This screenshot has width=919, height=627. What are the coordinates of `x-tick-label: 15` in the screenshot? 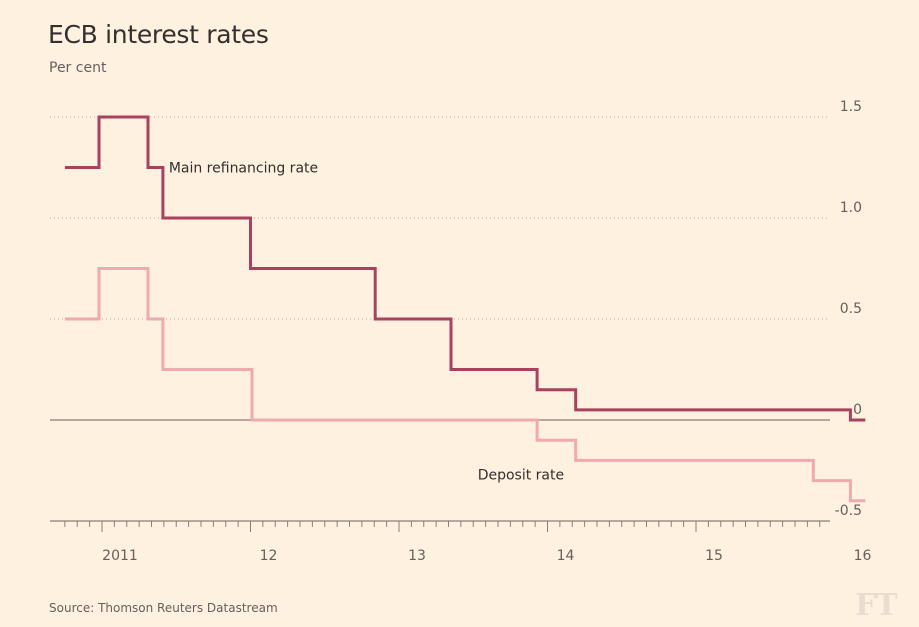 It's located at (714, 556).